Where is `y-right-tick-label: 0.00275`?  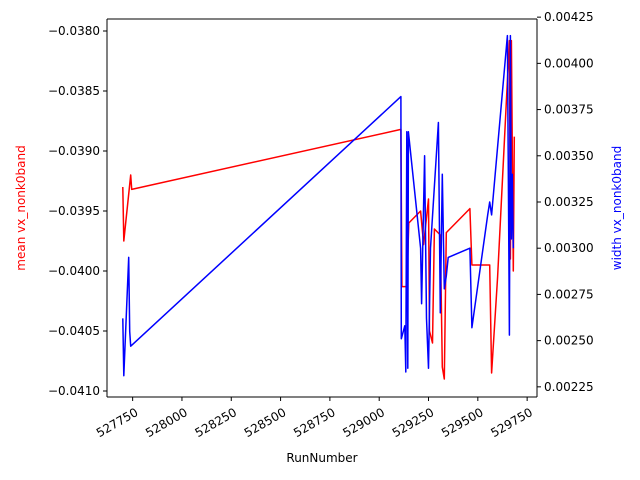
y-right-tick-label: 0.00275 is located at coordinates (569, 294).